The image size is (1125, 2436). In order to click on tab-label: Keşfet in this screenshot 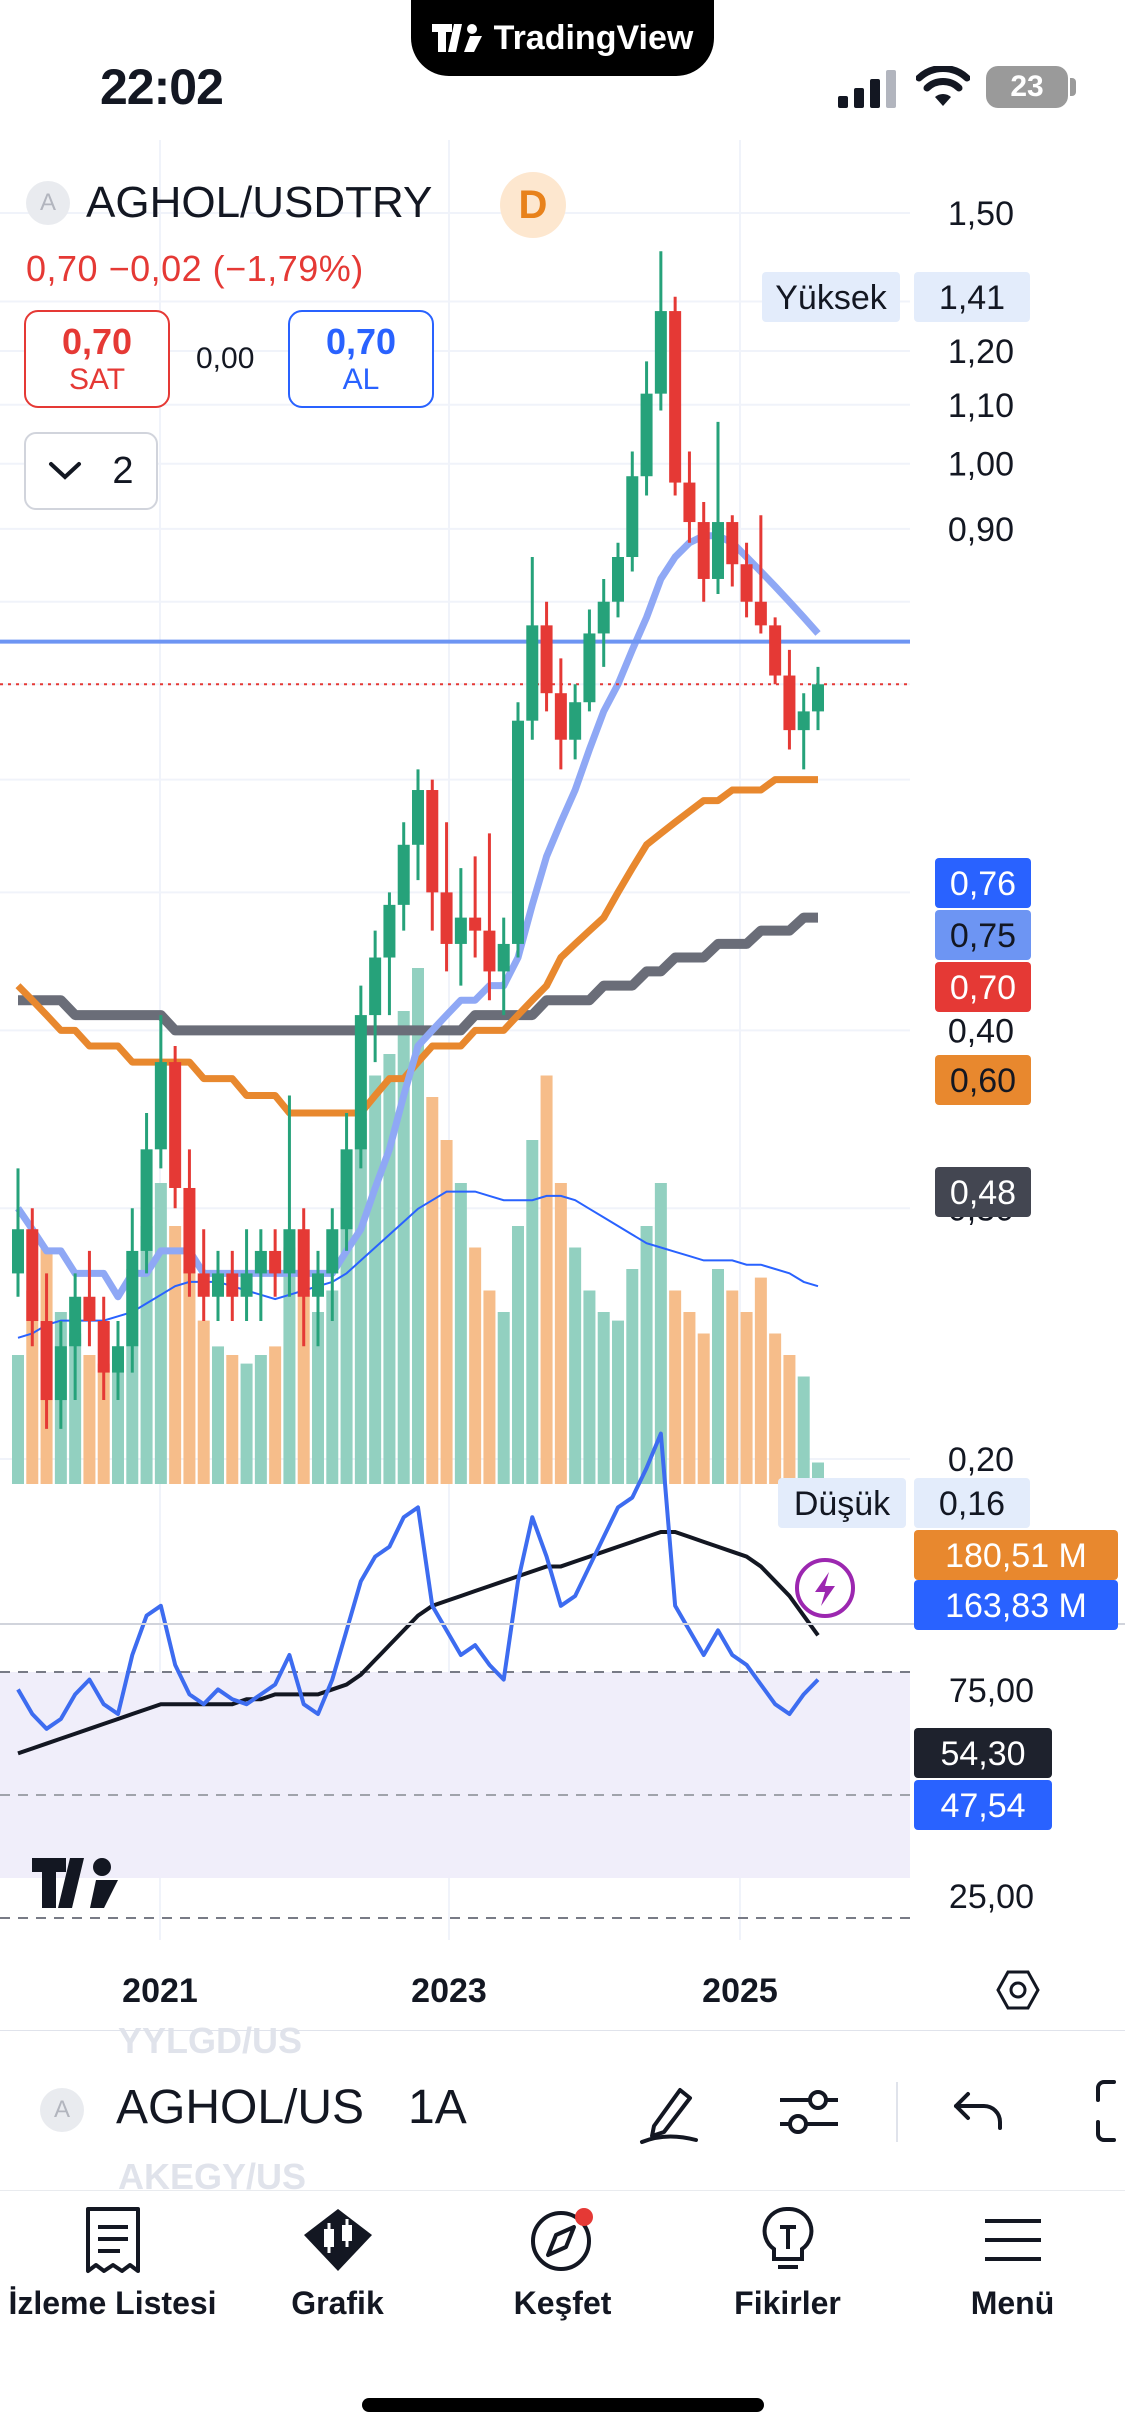, I will do `click(562, 2303)`.